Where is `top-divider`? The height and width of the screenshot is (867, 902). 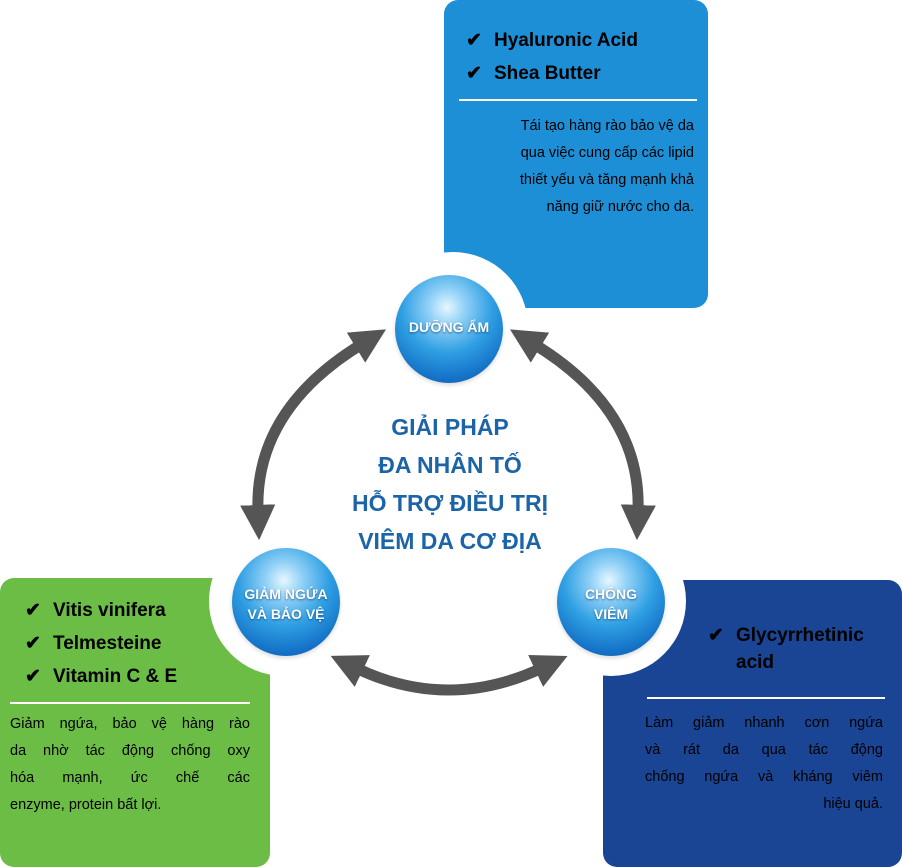 top-divider is located at coordinates (578, 100).